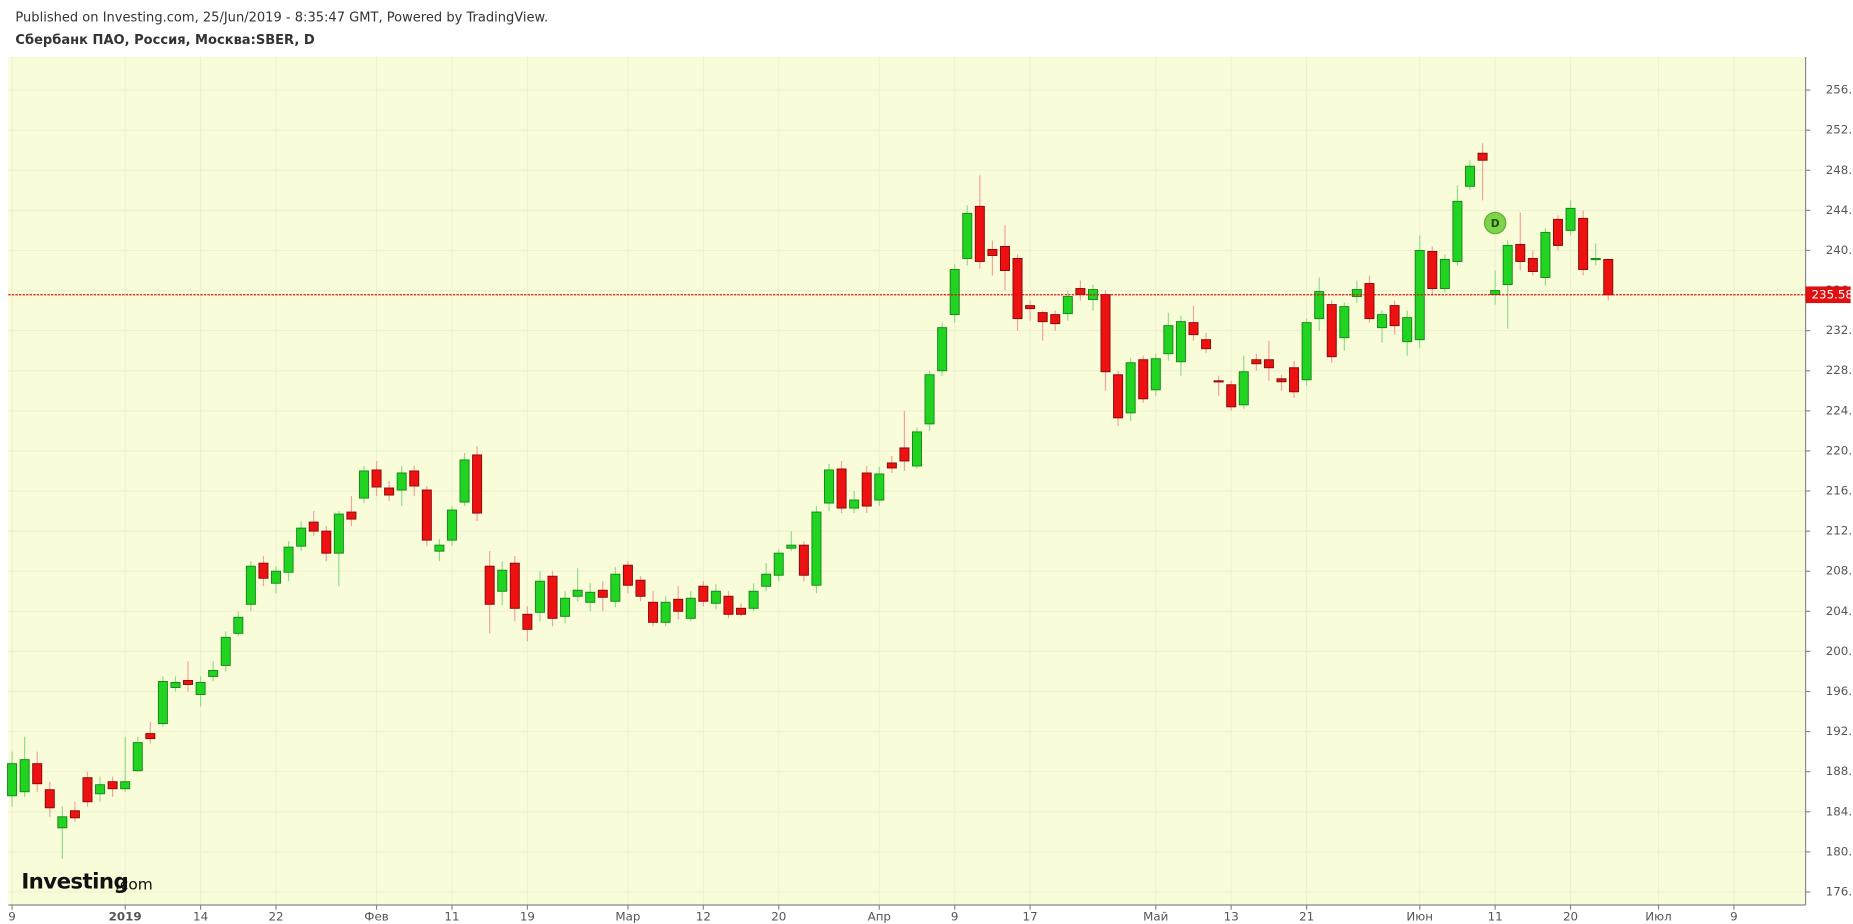  What do you see at coordinates (200, 916) in the screenshot?
I see `x-tick-label: 14` at bounding box center [200, 916].